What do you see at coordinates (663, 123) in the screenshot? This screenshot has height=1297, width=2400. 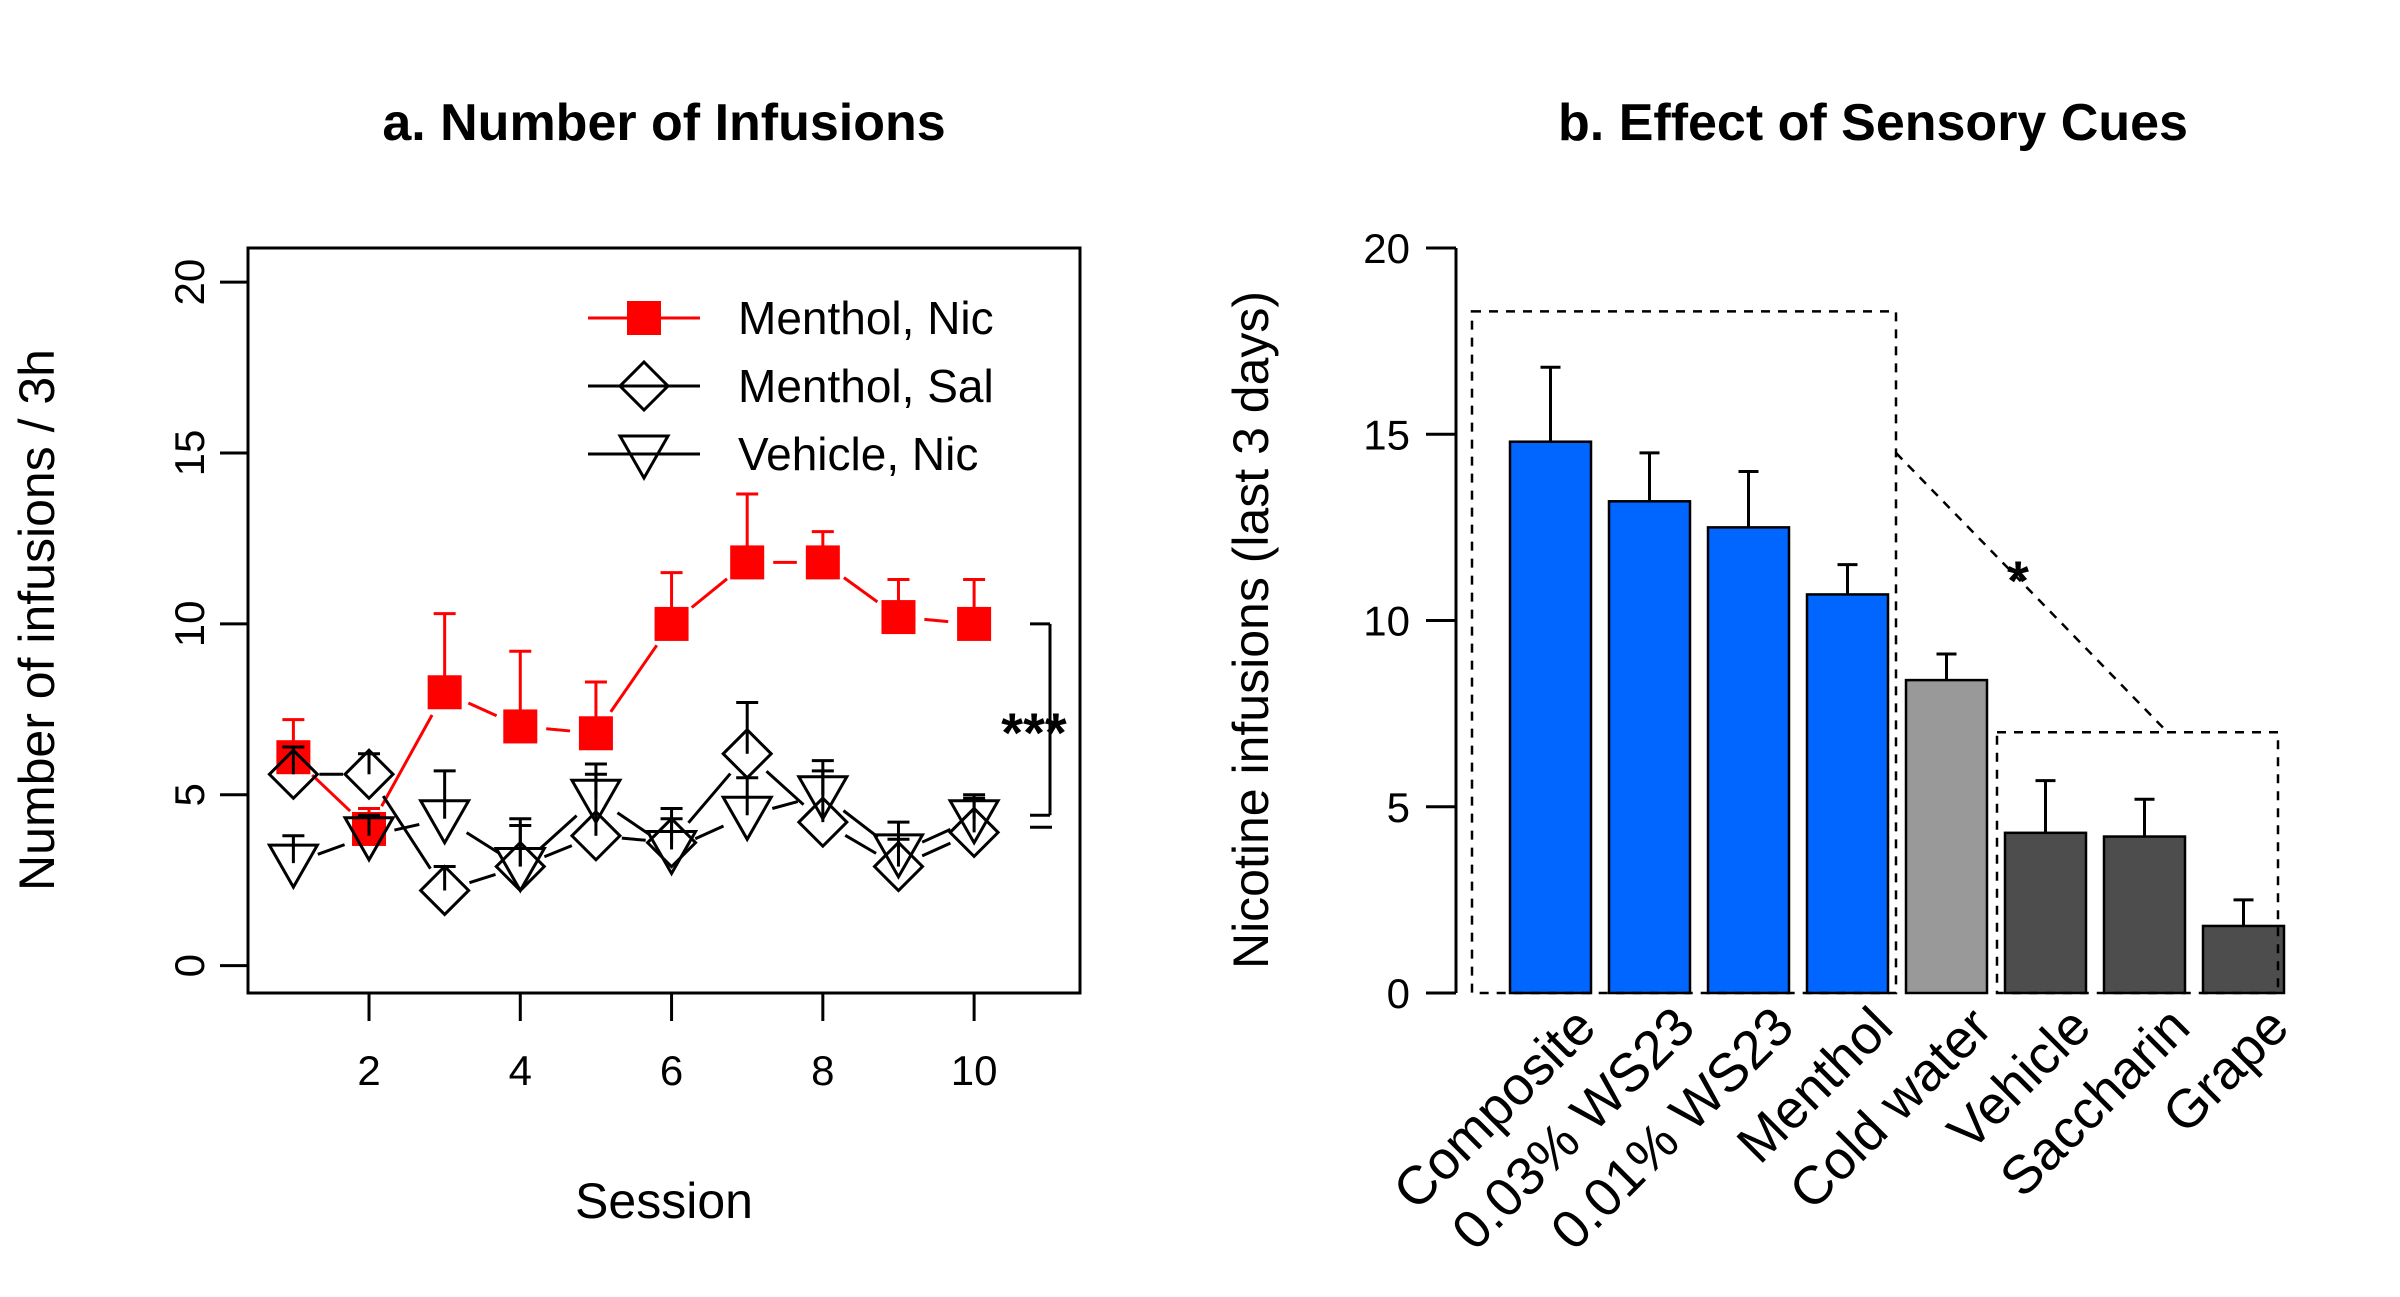 I see `panel-a-title: a. Number of Infusions` at bounding box center [663, 123].